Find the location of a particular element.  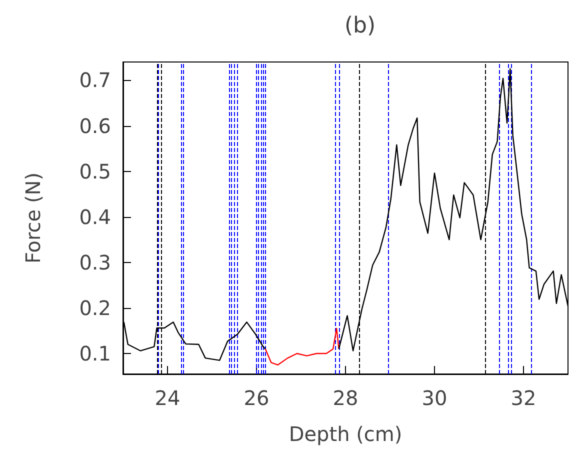

x-axis-title: Depth (cm) is located at coordinates (345, 434).